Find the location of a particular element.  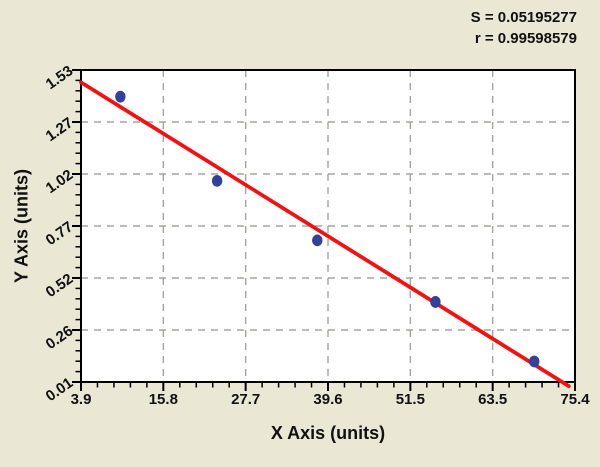

y-tick-label: 0.26 is located at coordinates (60, 337).